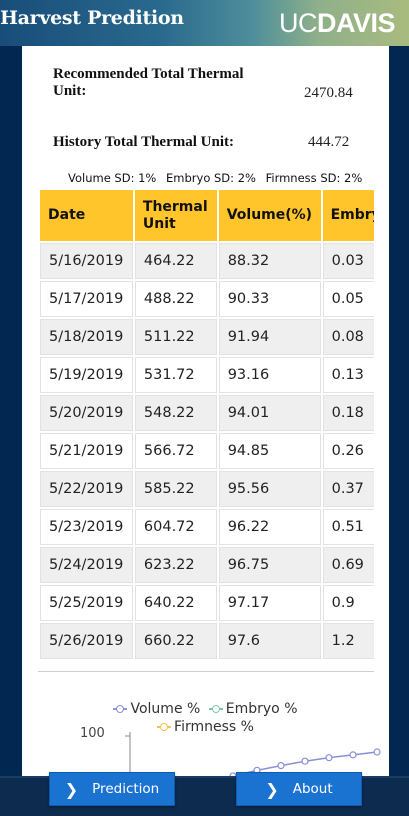  What do you see at coordinates (348, 375) in the screenshot?
I see `cell-embryo: 0.13` at bounding box center [348, 375].